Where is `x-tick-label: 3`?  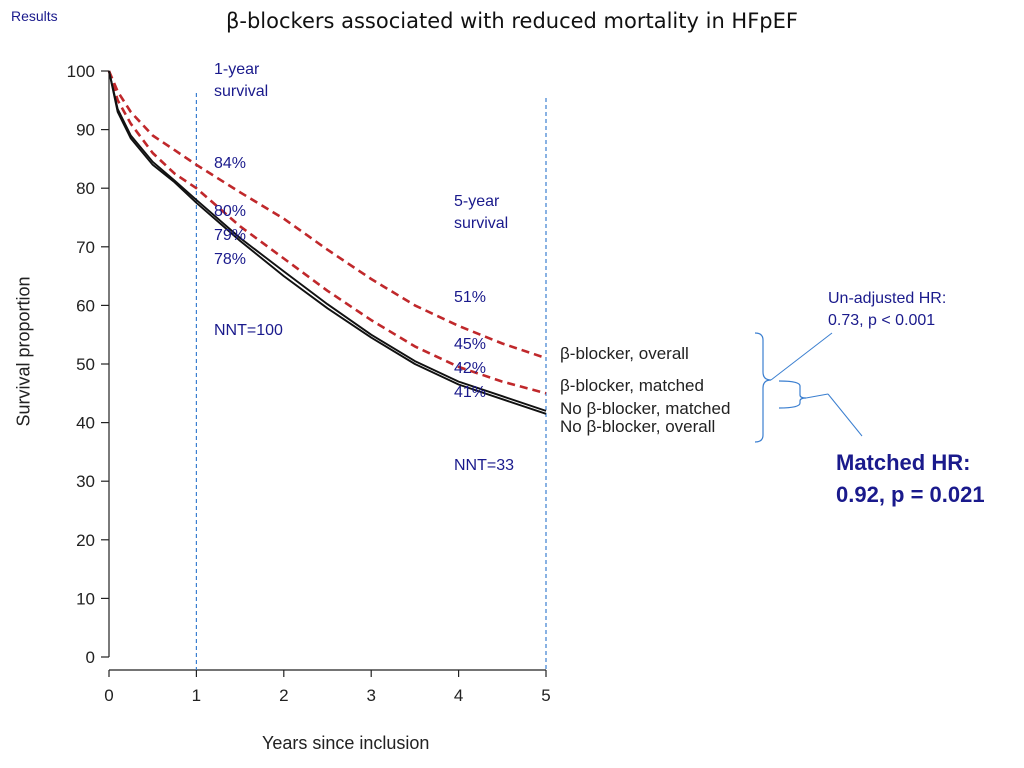
x-tick-label: 3 is located at coordinates (370, 695).